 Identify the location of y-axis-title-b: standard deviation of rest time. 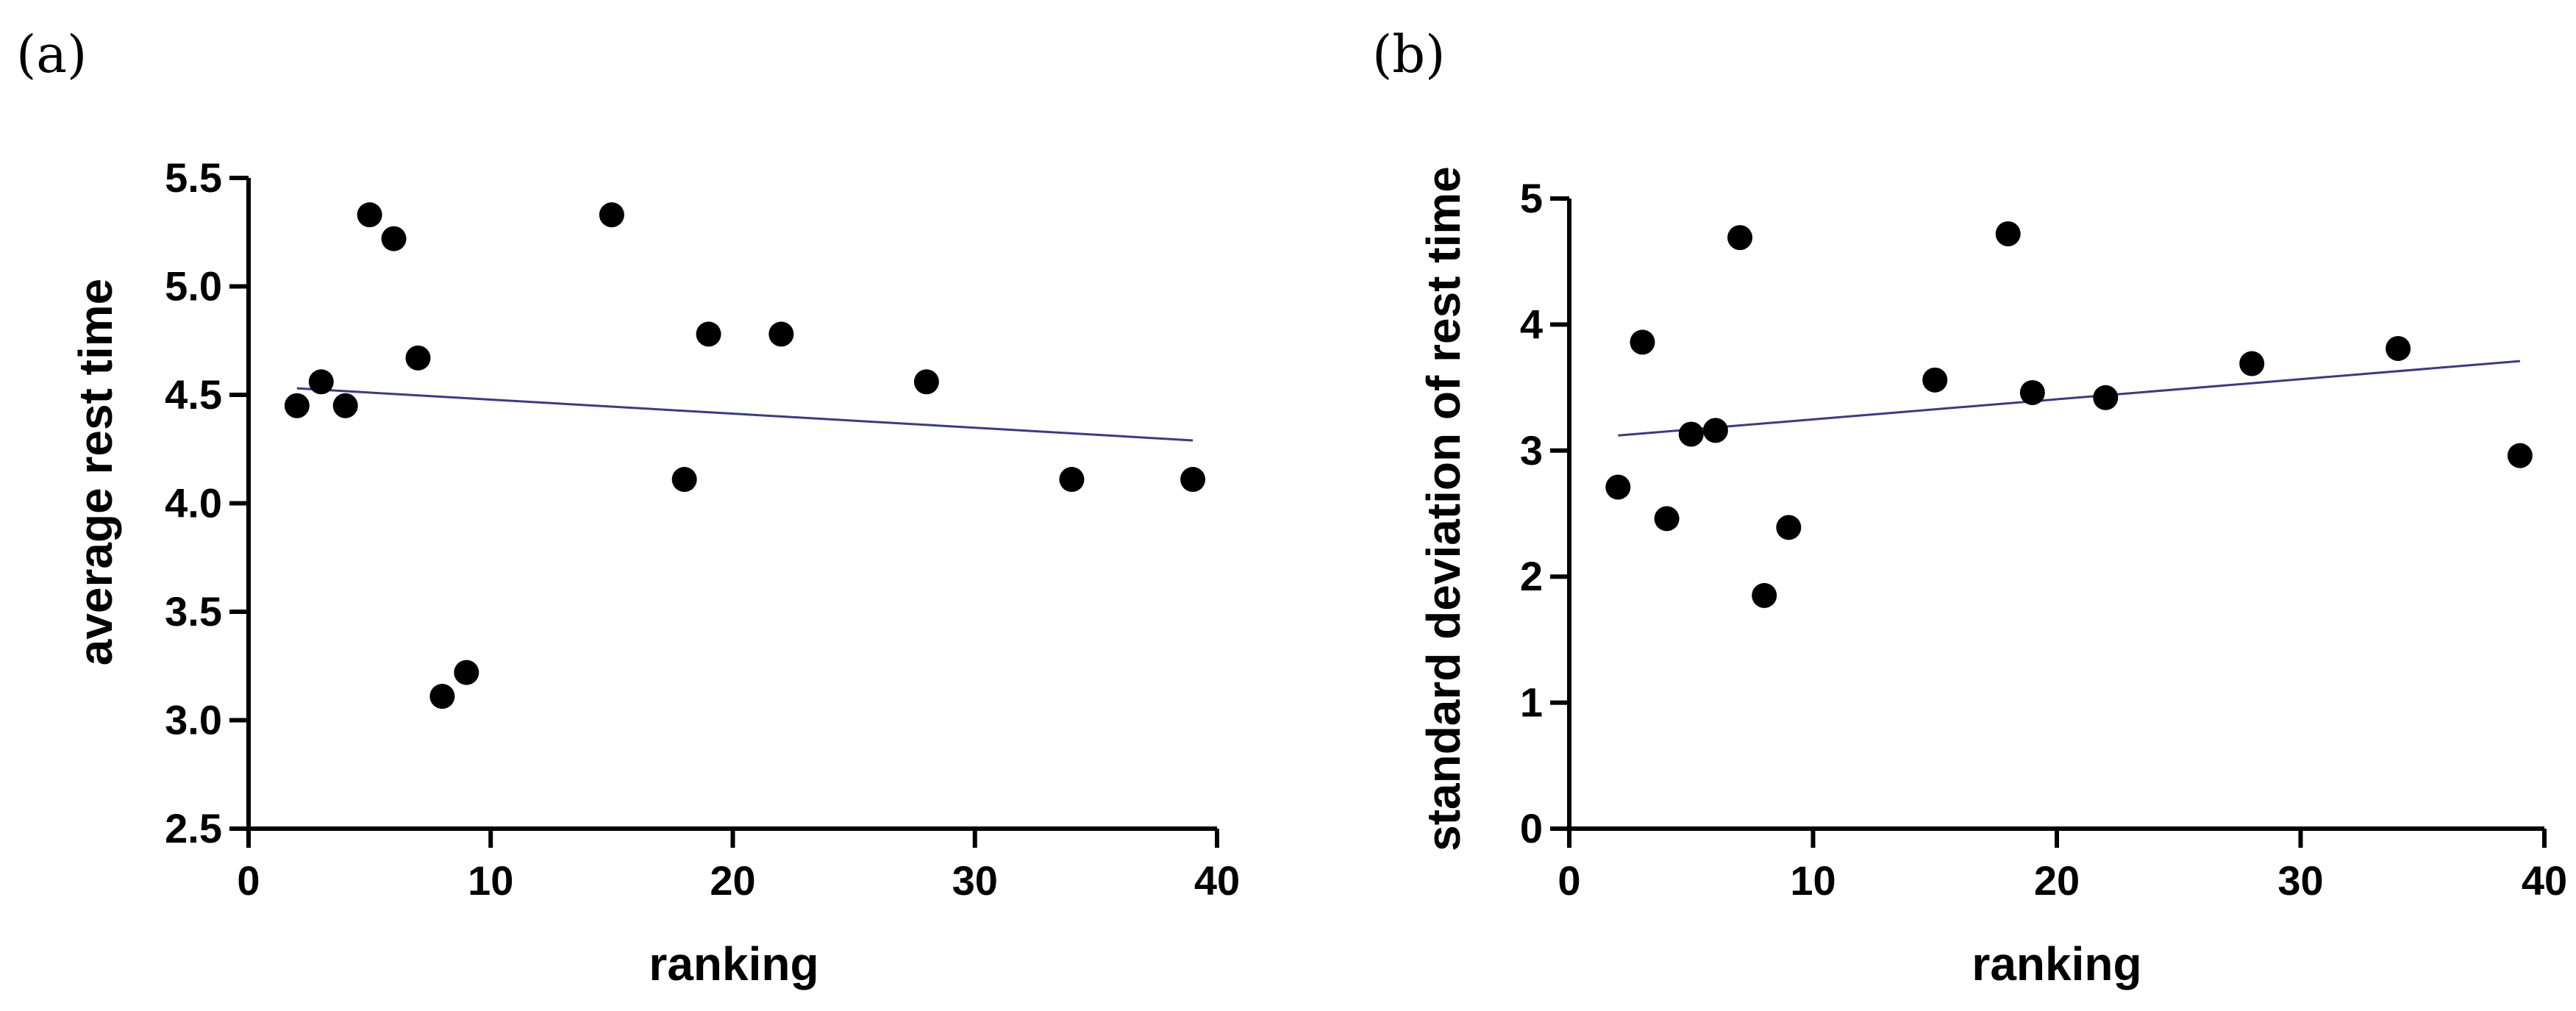
(1443, 508).